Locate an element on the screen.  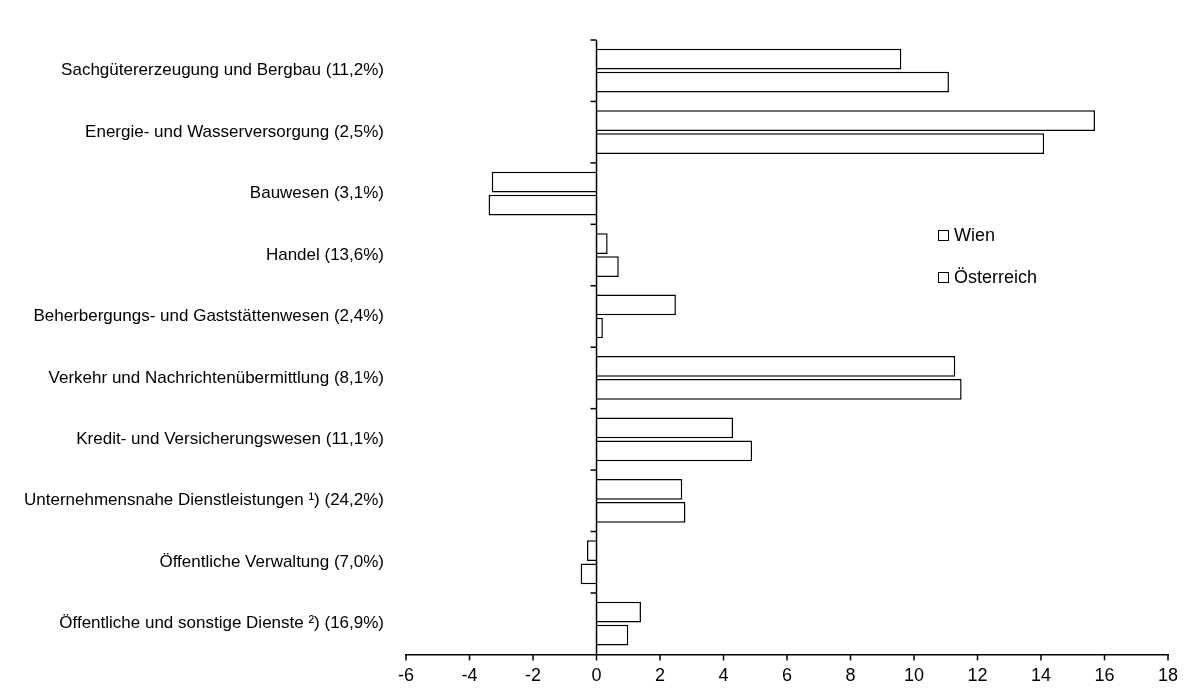
x-tick-label: 10 is located at coordinates (914, 675).